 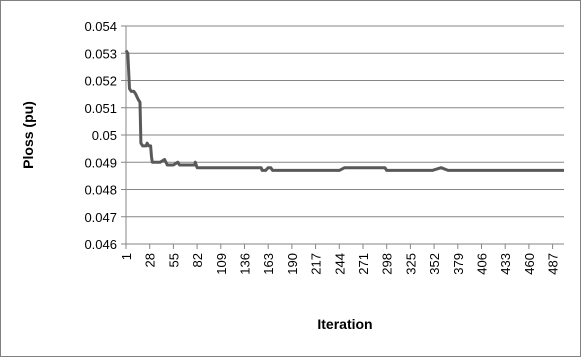 What do you see at coordinates (434, 264) in the screenshot?
I see `x-tick-label: 352` at bounding box center [434, 264].